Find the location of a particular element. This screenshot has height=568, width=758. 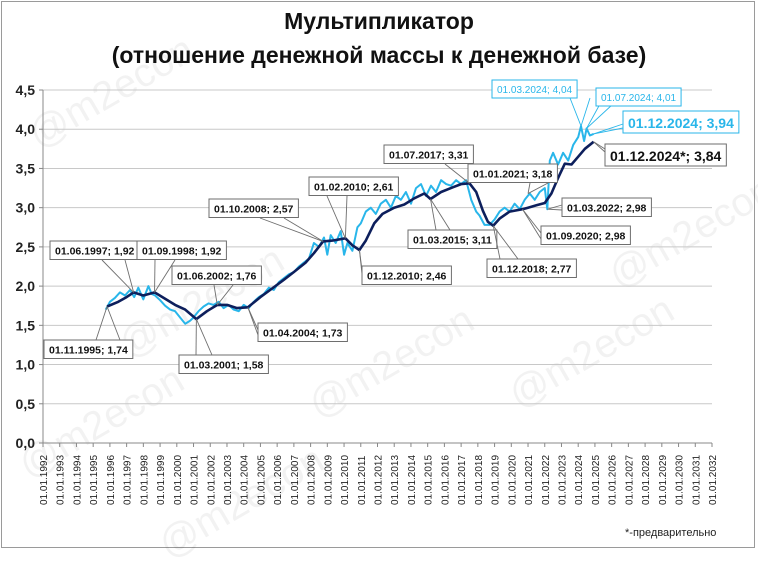

x-tick-label: 01.01.1995 is located at coordinates (94, 480).